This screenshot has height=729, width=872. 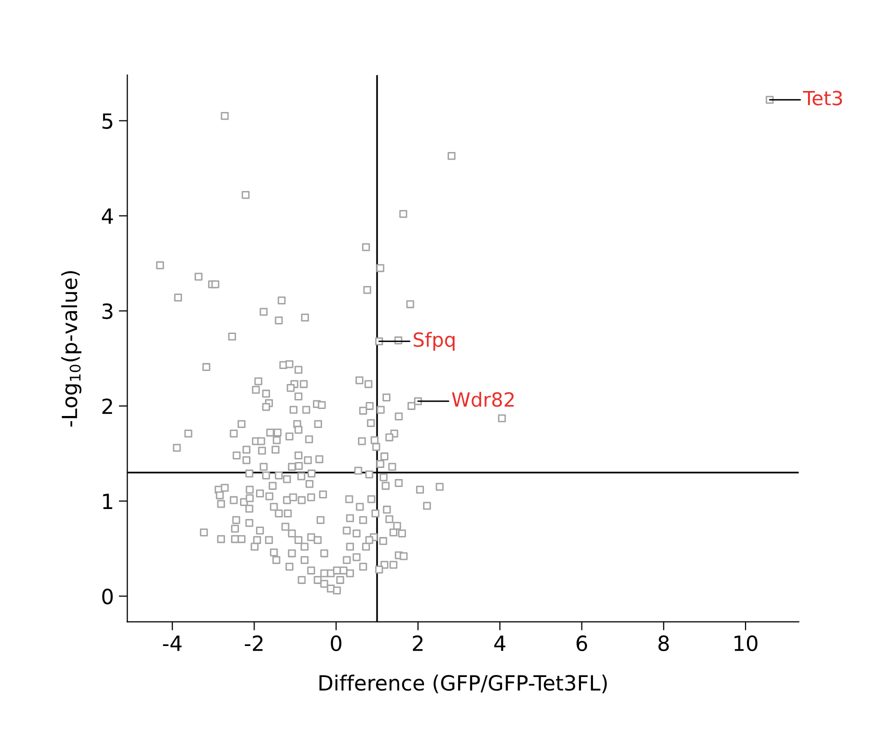 I want to click on y-tick-label: 1, so click(x=107, y=501).